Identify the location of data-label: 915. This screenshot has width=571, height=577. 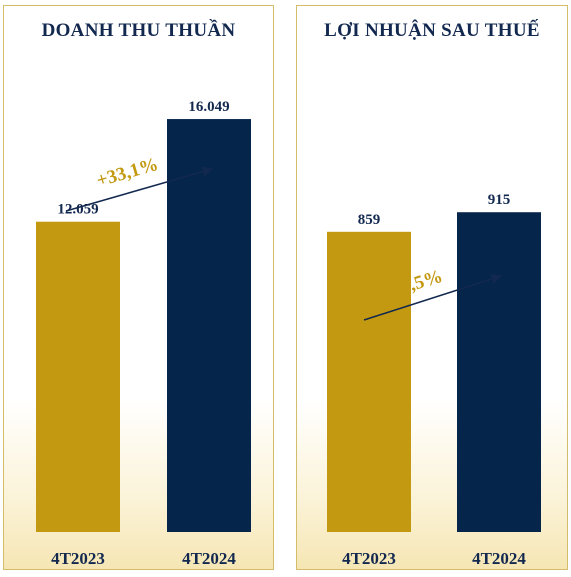
(499, 200).